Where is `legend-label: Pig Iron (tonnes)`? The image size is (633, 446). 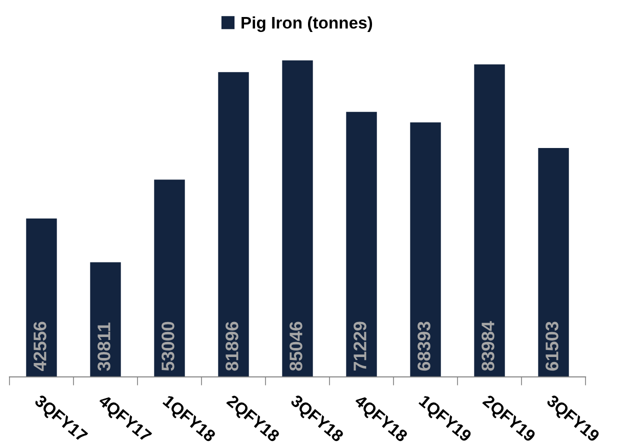
legend-label: Pig Iron (tonnes) is located at coordinates (307, 24).